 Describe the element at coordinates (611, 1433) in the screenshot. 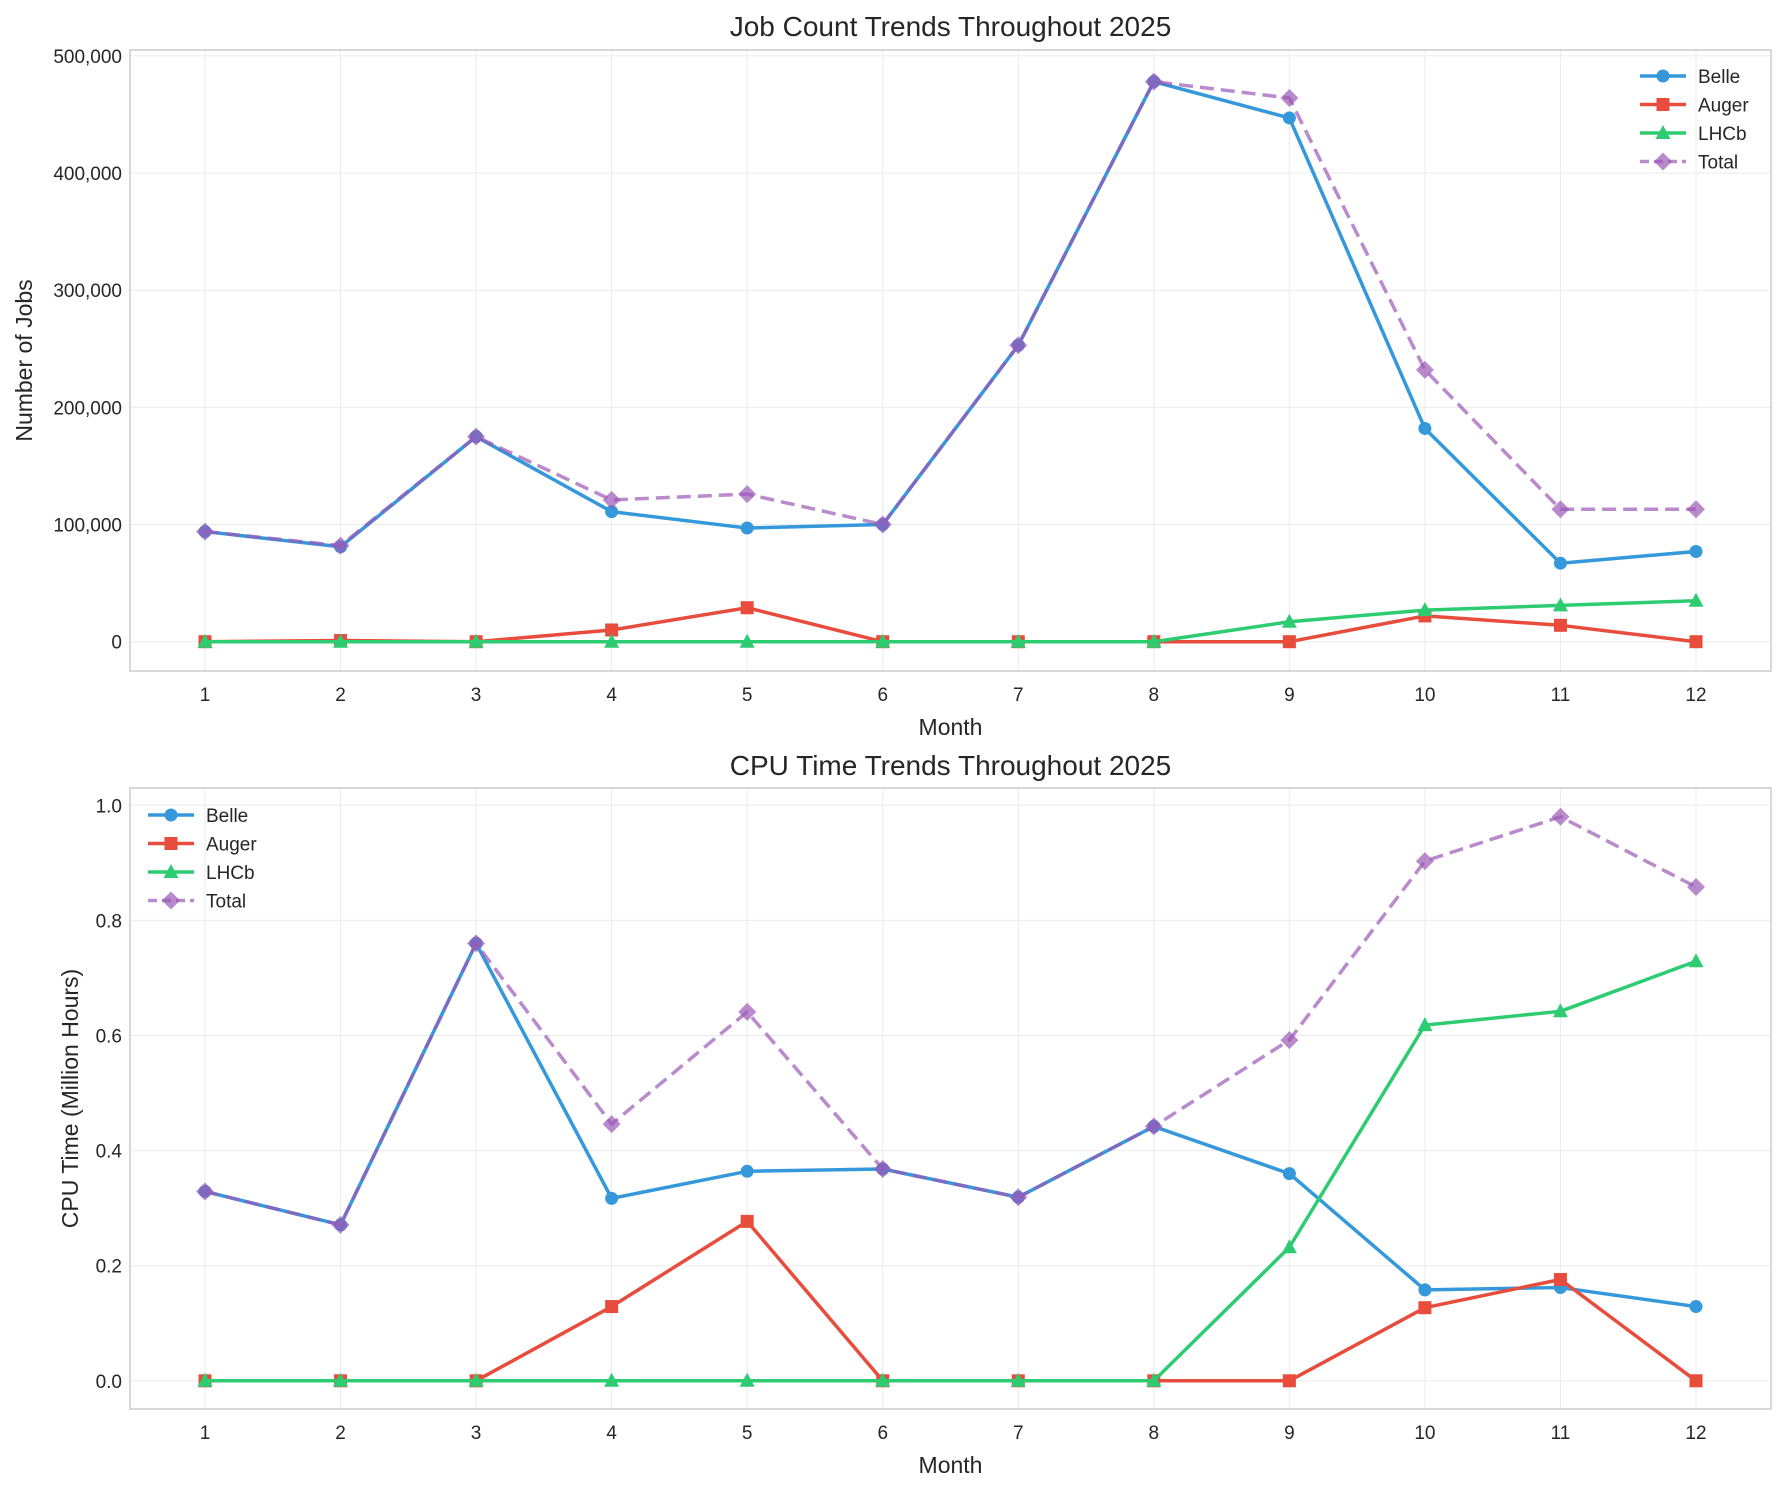

I see `x-tick-label: 4` at that location.